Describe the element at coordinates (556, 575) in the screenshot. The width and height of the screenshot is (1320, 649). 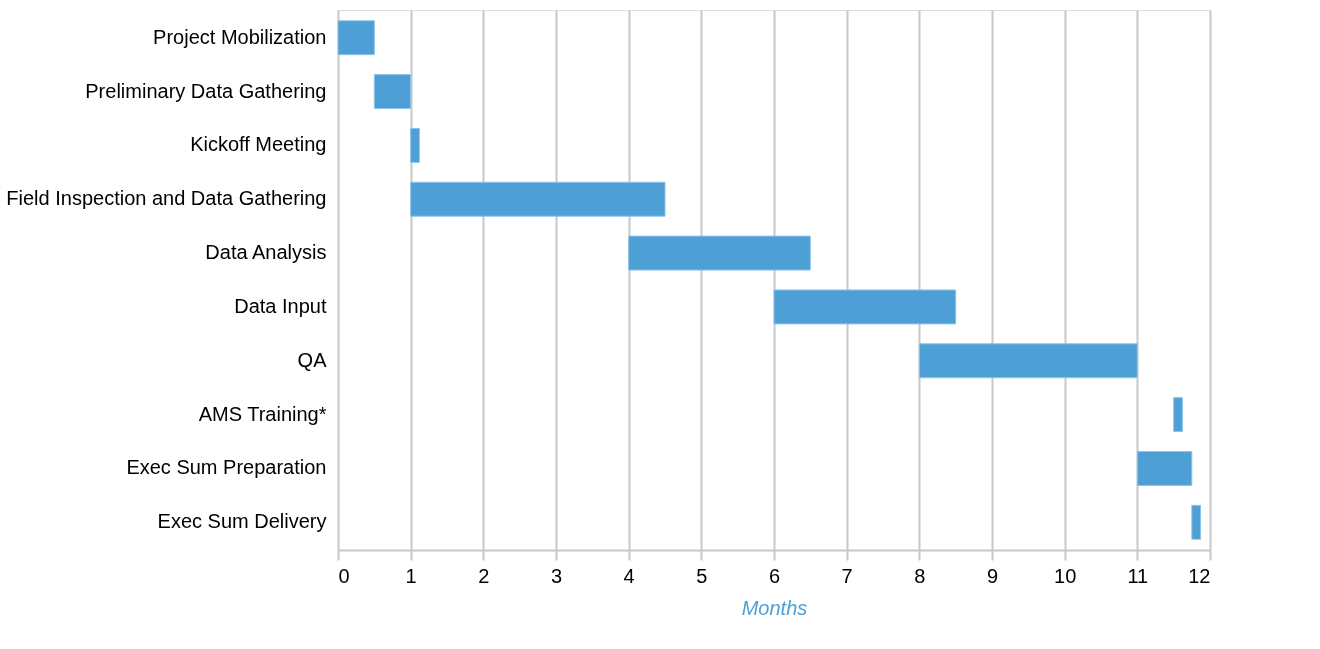
I see `x-tick-label: 3` at that location.